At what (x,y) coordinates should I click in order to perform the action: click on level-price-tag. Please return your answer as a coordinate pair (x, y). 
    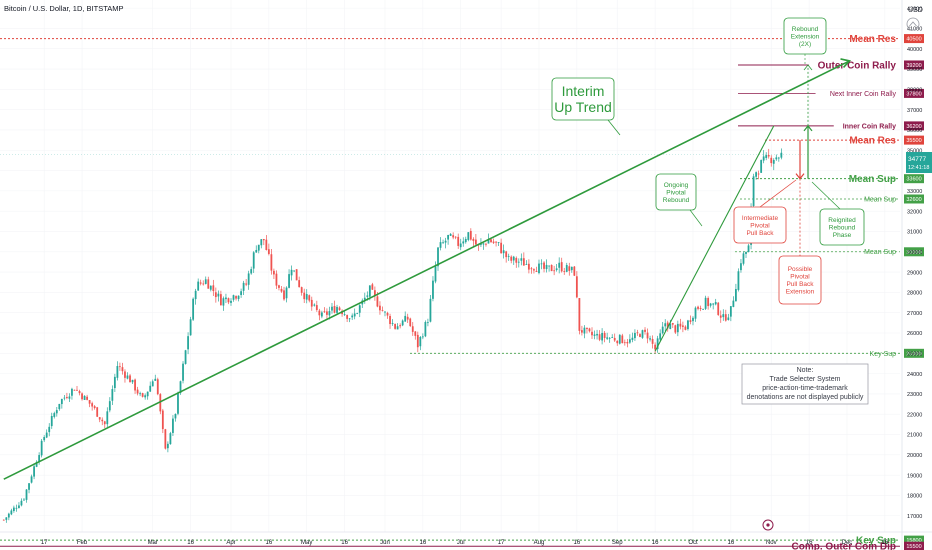
    Looking at the image, I should click on (914, 199).